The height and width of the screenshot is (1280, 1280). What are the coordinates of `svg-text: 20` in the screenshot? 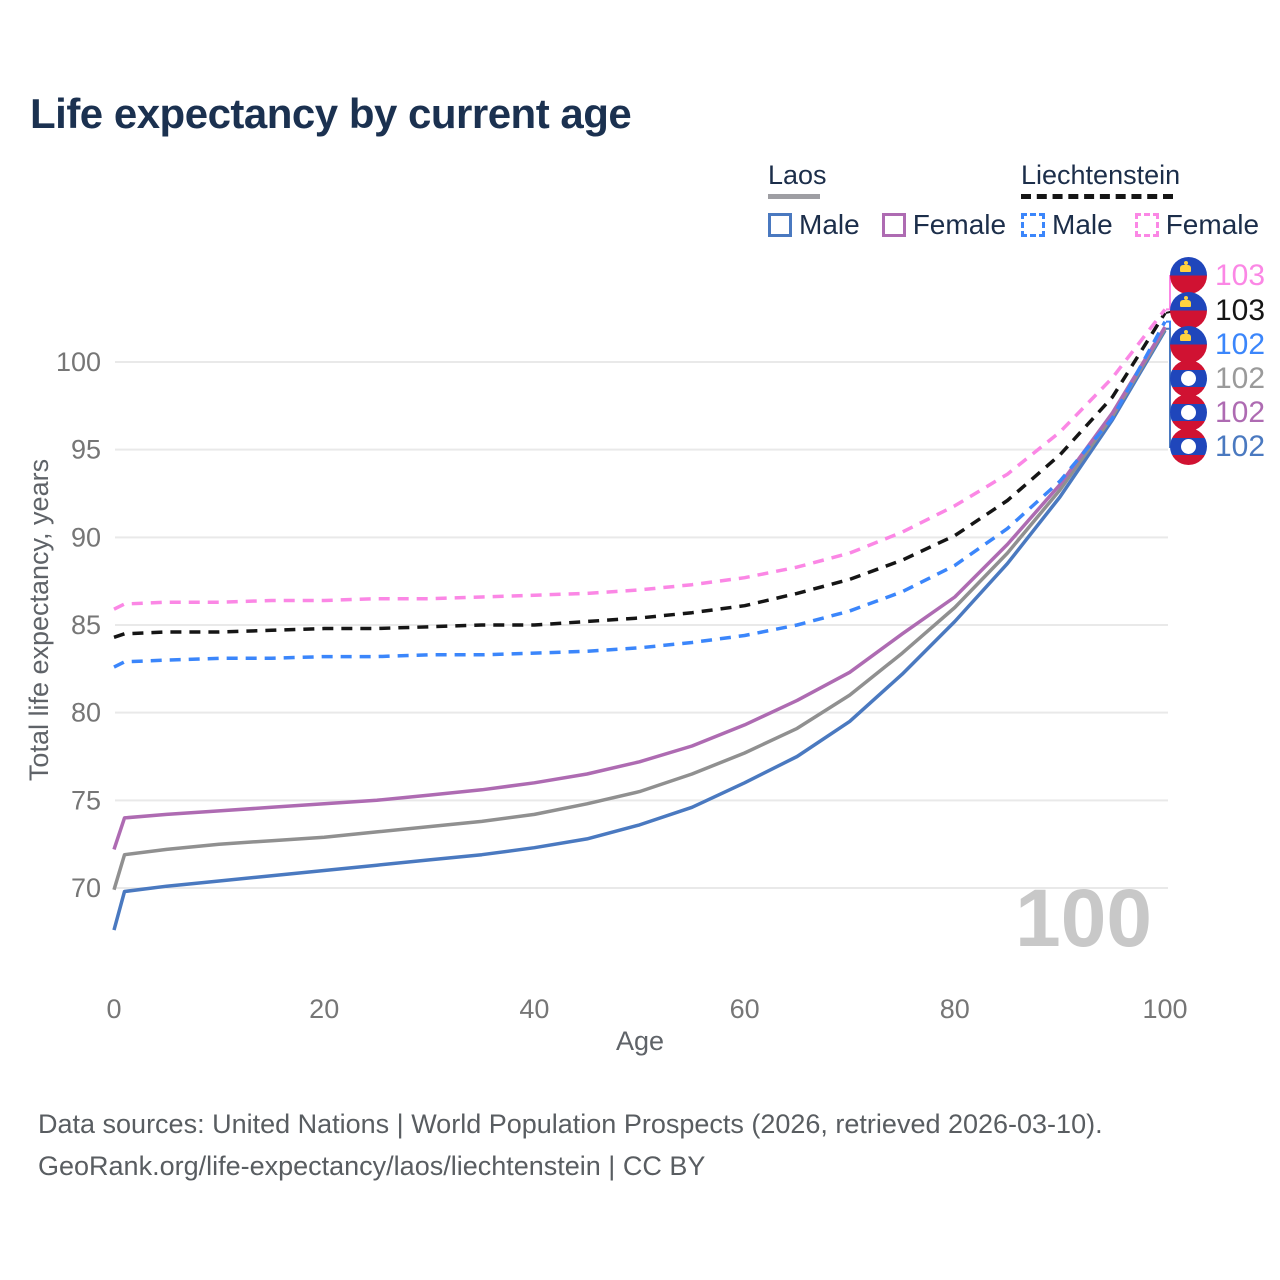 It's located at (324, 1009).